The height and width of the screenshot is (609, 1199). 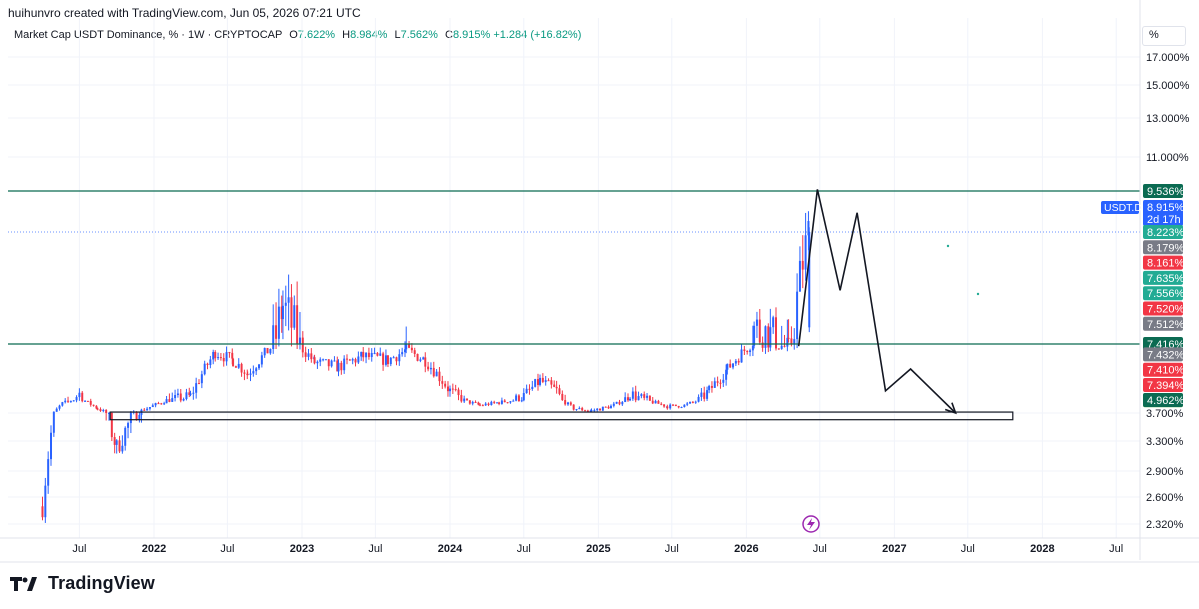 I want to click on scale-unit-button, so click(x=1164, y=36).